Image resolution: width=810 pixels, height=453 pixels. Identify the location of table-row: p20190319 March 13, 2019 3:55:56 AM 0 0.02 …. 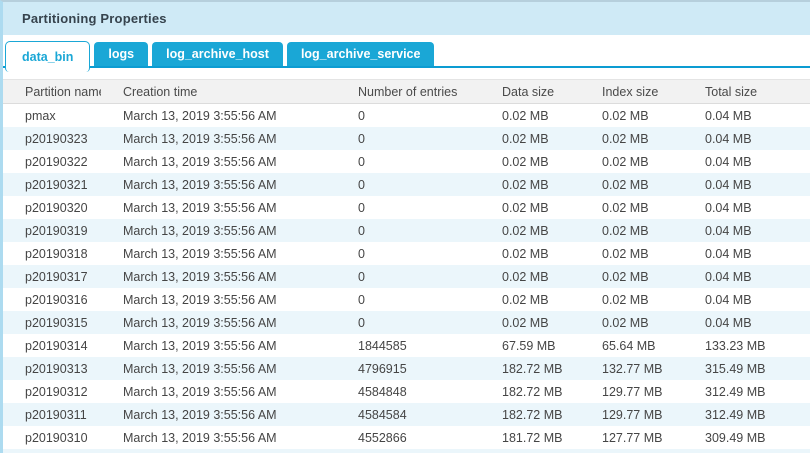
(406, 230).